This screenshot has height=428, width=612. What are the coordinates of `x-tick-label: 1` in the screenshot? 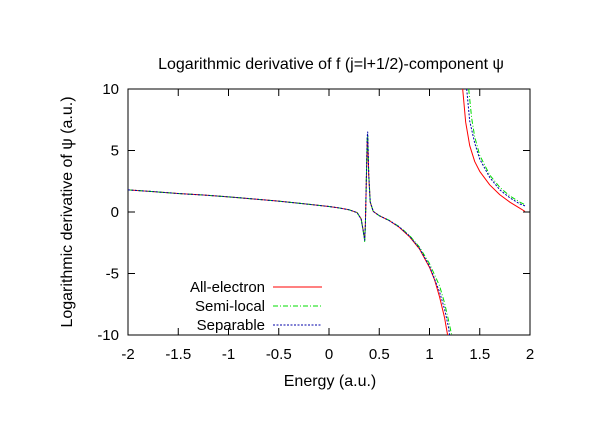 It's located at (429, 354).